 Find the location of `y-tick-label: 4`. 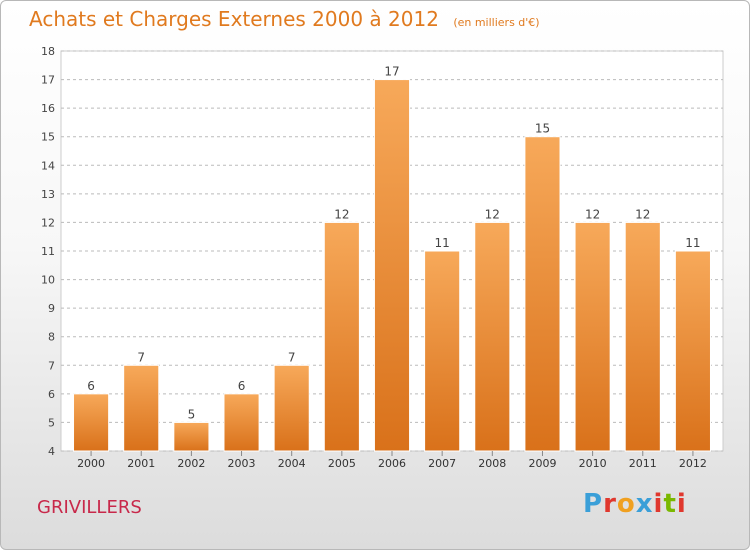

y-tick-label: 4 is located at coordinates (51, 451).